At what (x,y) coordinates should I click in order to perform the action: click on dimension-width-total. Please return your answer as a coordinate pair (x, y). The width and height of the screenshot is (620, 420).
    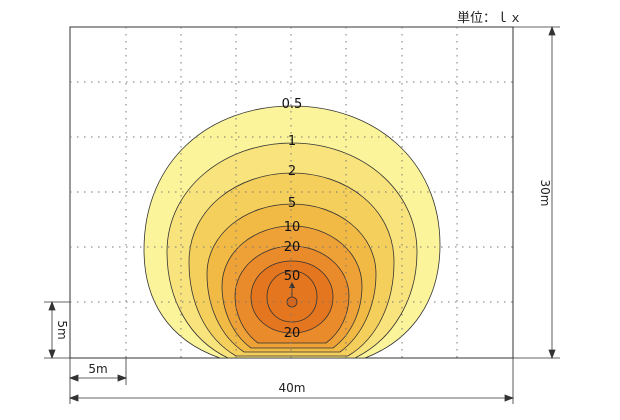
    Looking at the image, I should click on (291, 381).